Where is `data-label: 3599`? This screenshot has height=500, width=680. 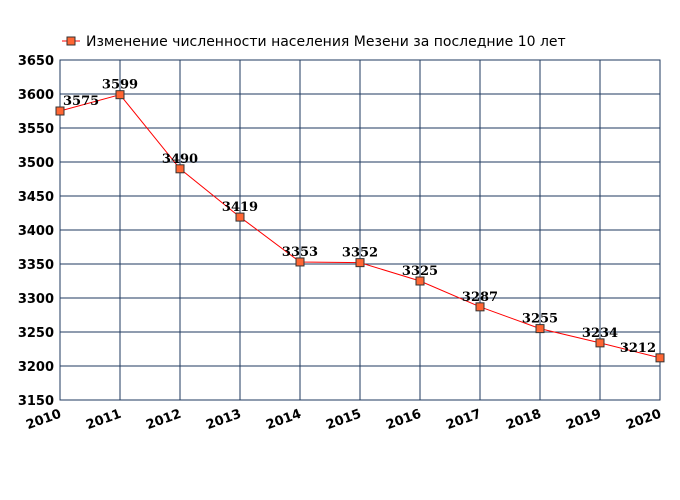
data-label: 3599 is located at coordinates (120, 85).